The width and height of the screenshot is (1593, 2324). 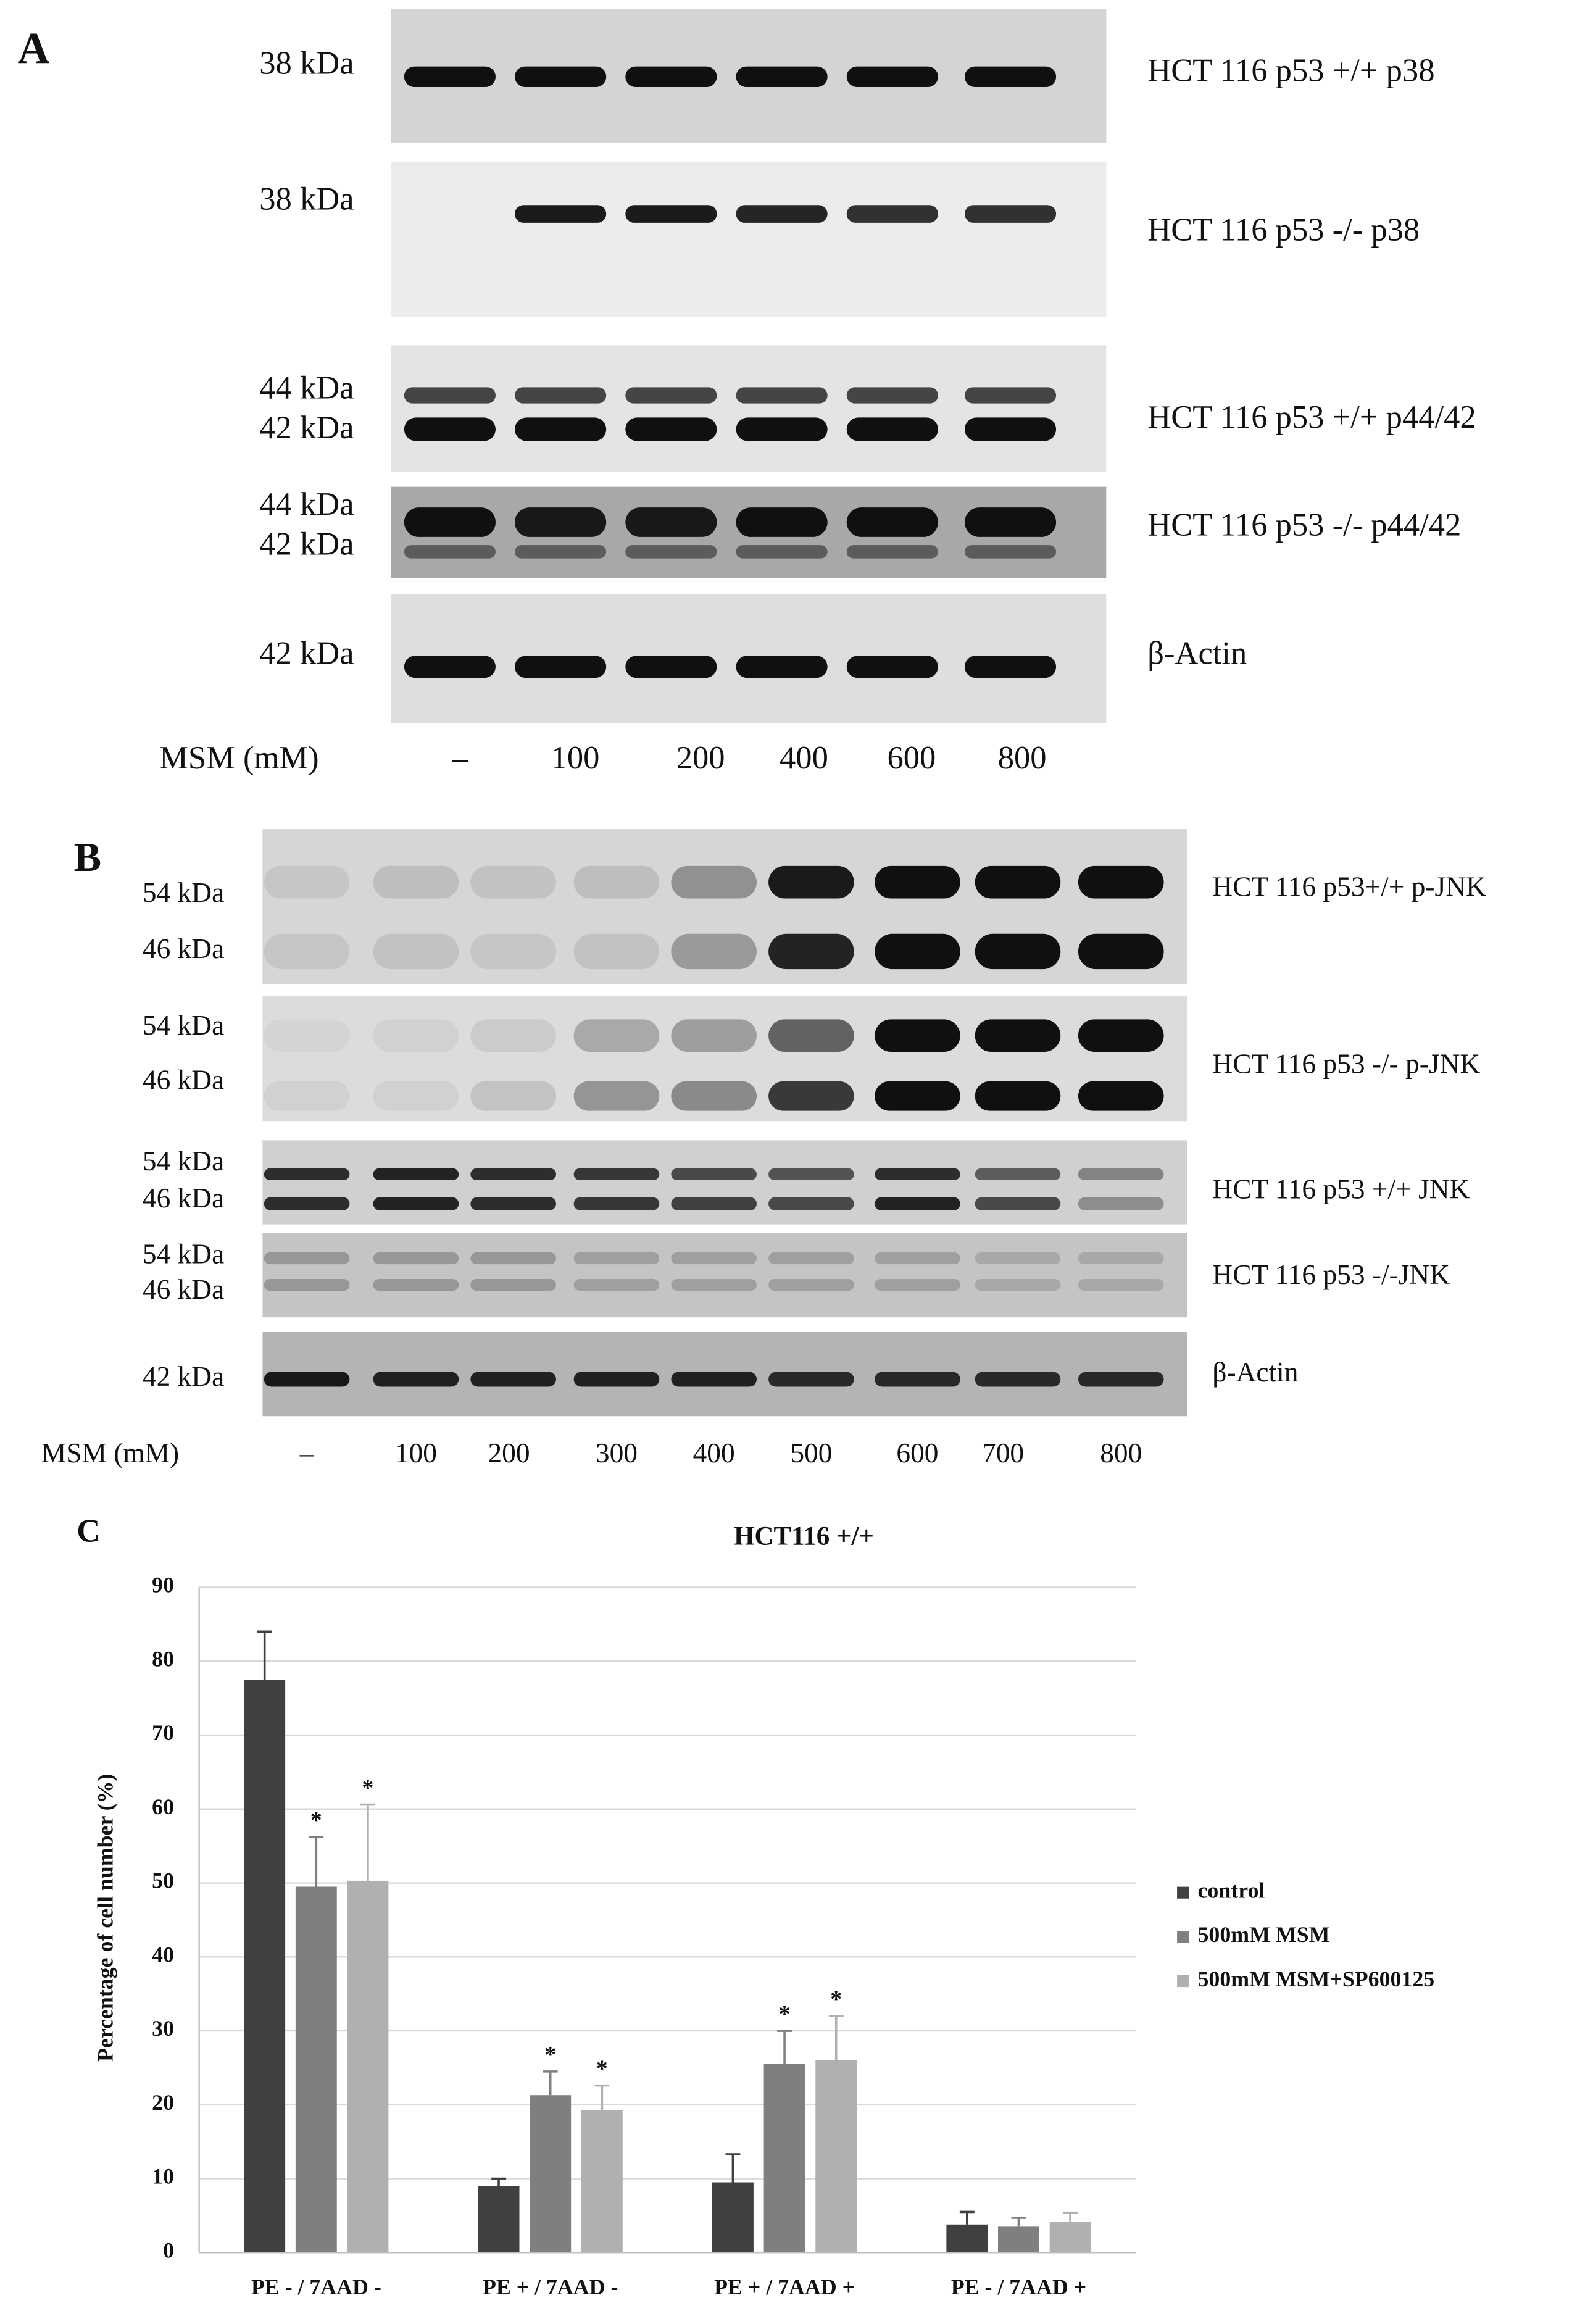 What do you see at coordinates (87, 857) in the screenshot?
I see `panel-label: B` at bounding box center [87, 857].